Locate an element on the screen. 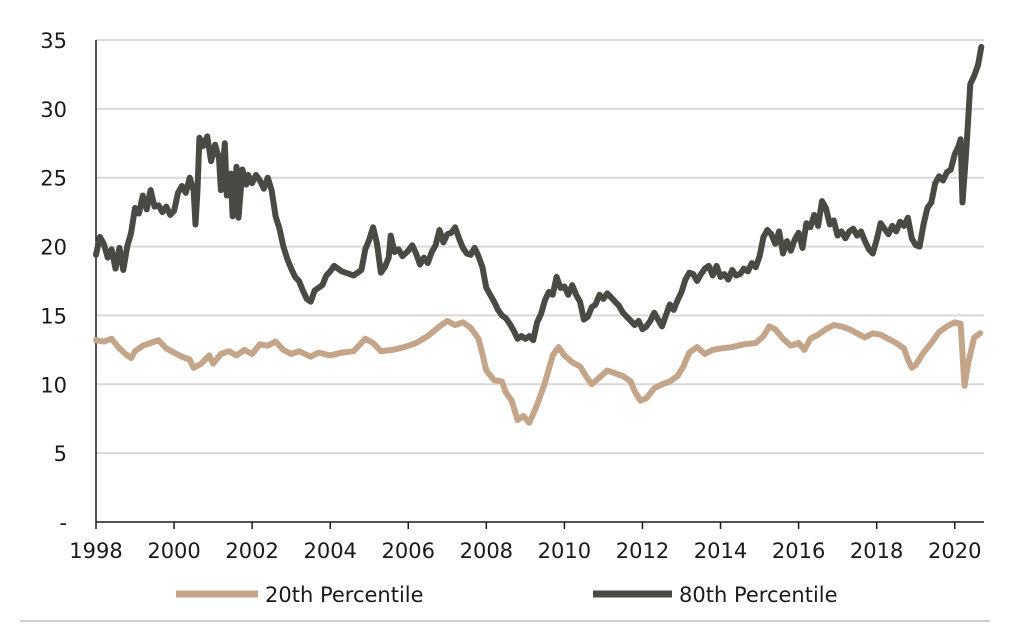 Image resolution: width=1024 pixels, height=631 pixels. y-tick-label: 35 is located at coordinates (53, 41).